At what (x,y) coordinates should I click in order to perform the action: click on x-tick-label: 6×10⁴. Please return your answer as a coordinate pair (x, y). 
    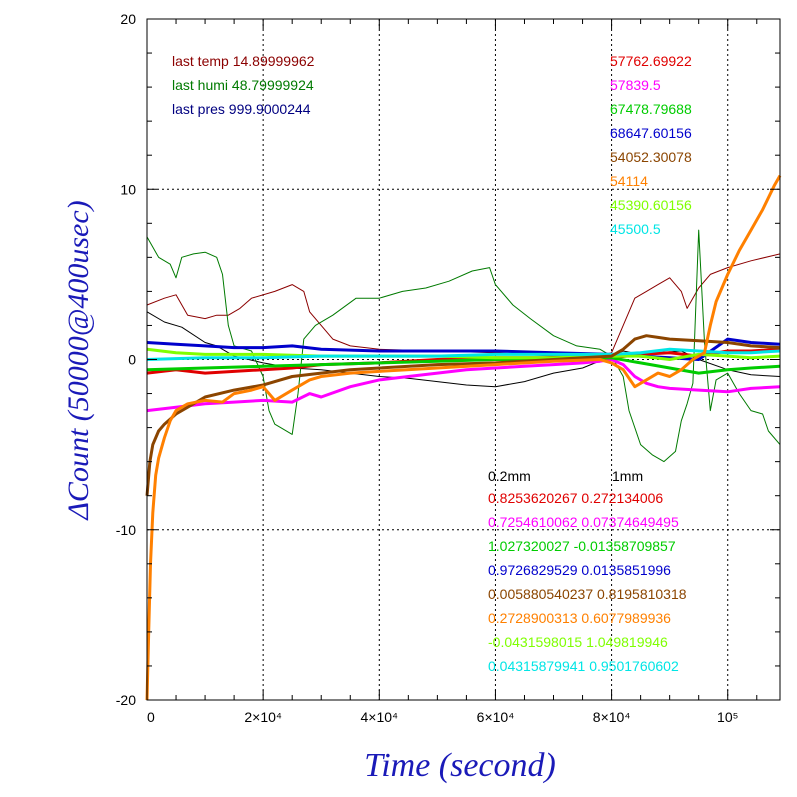
    Looking at the image, I should click on (496, 717).